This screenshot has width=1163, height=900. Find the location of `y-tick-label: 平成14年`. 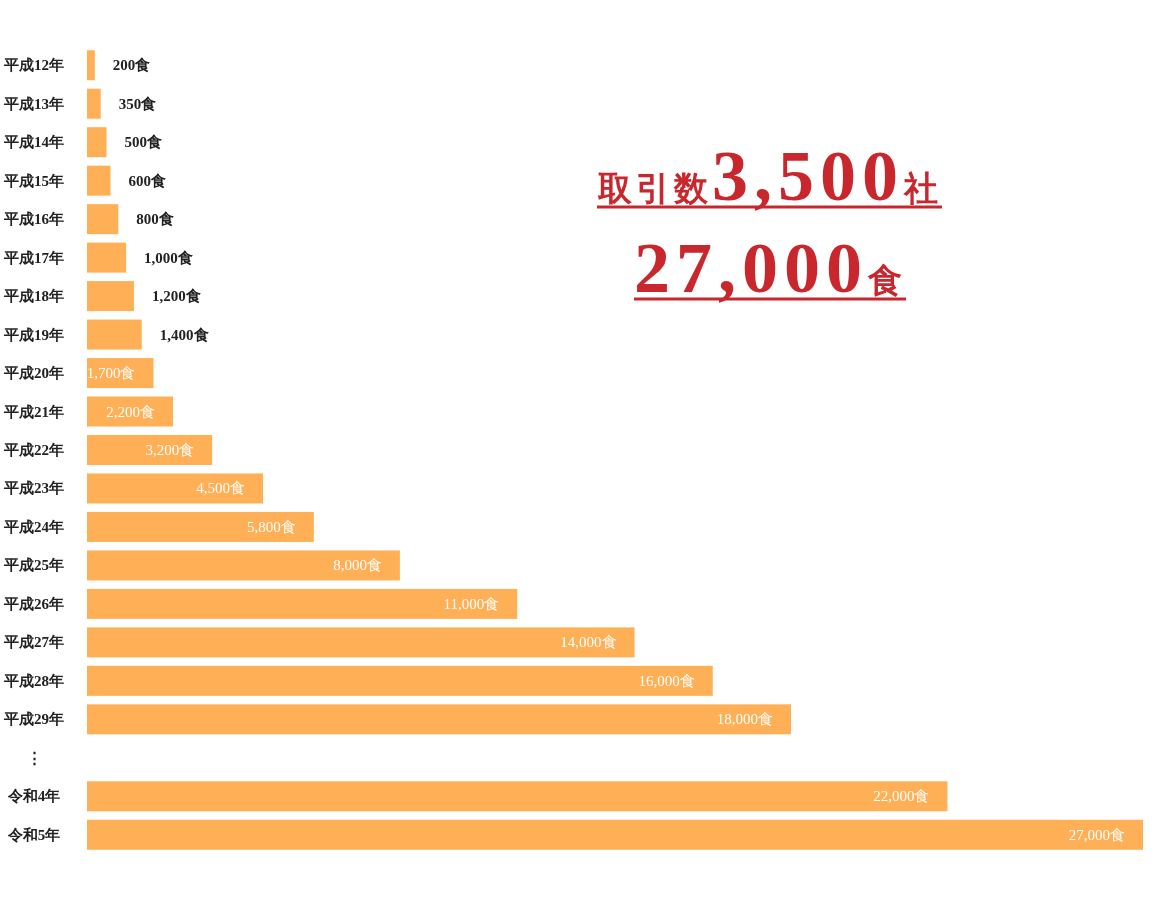

y-tick-label: 平成14年 is located at coordinates (33, 142).